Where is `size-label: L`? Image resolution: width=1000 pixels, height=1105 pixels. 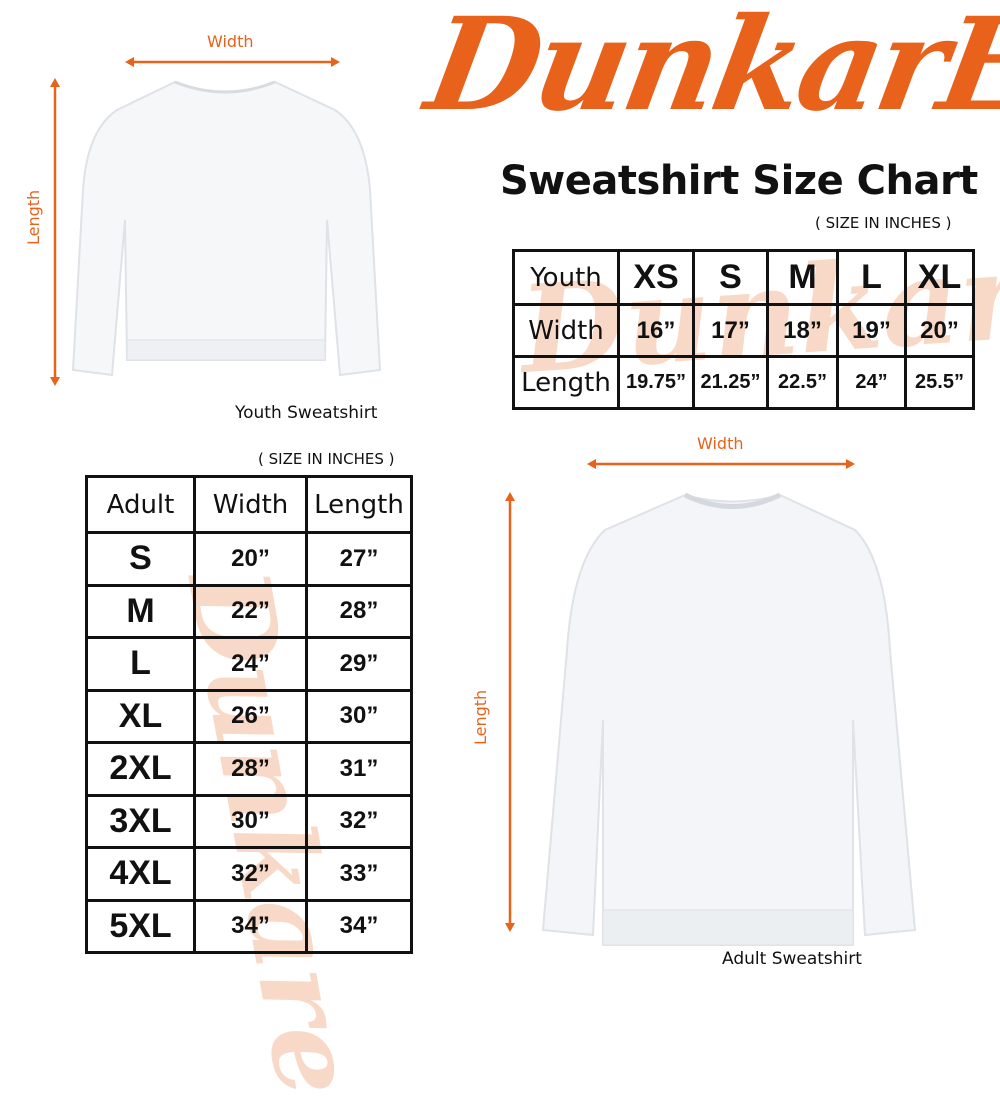 size-label: L is located at coordinates (140, 664).